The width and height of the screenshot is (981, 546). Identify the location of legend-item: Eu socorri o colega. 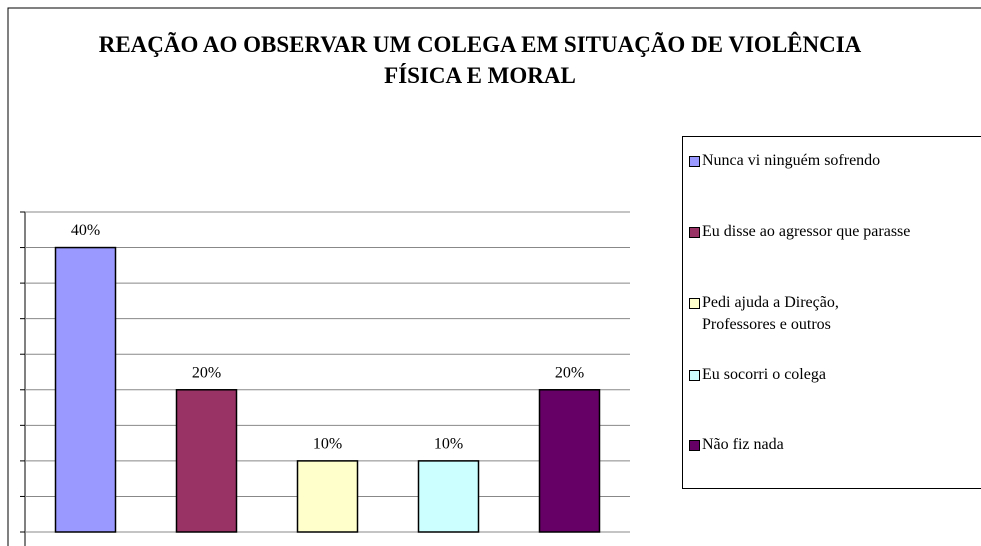
(757, 375).